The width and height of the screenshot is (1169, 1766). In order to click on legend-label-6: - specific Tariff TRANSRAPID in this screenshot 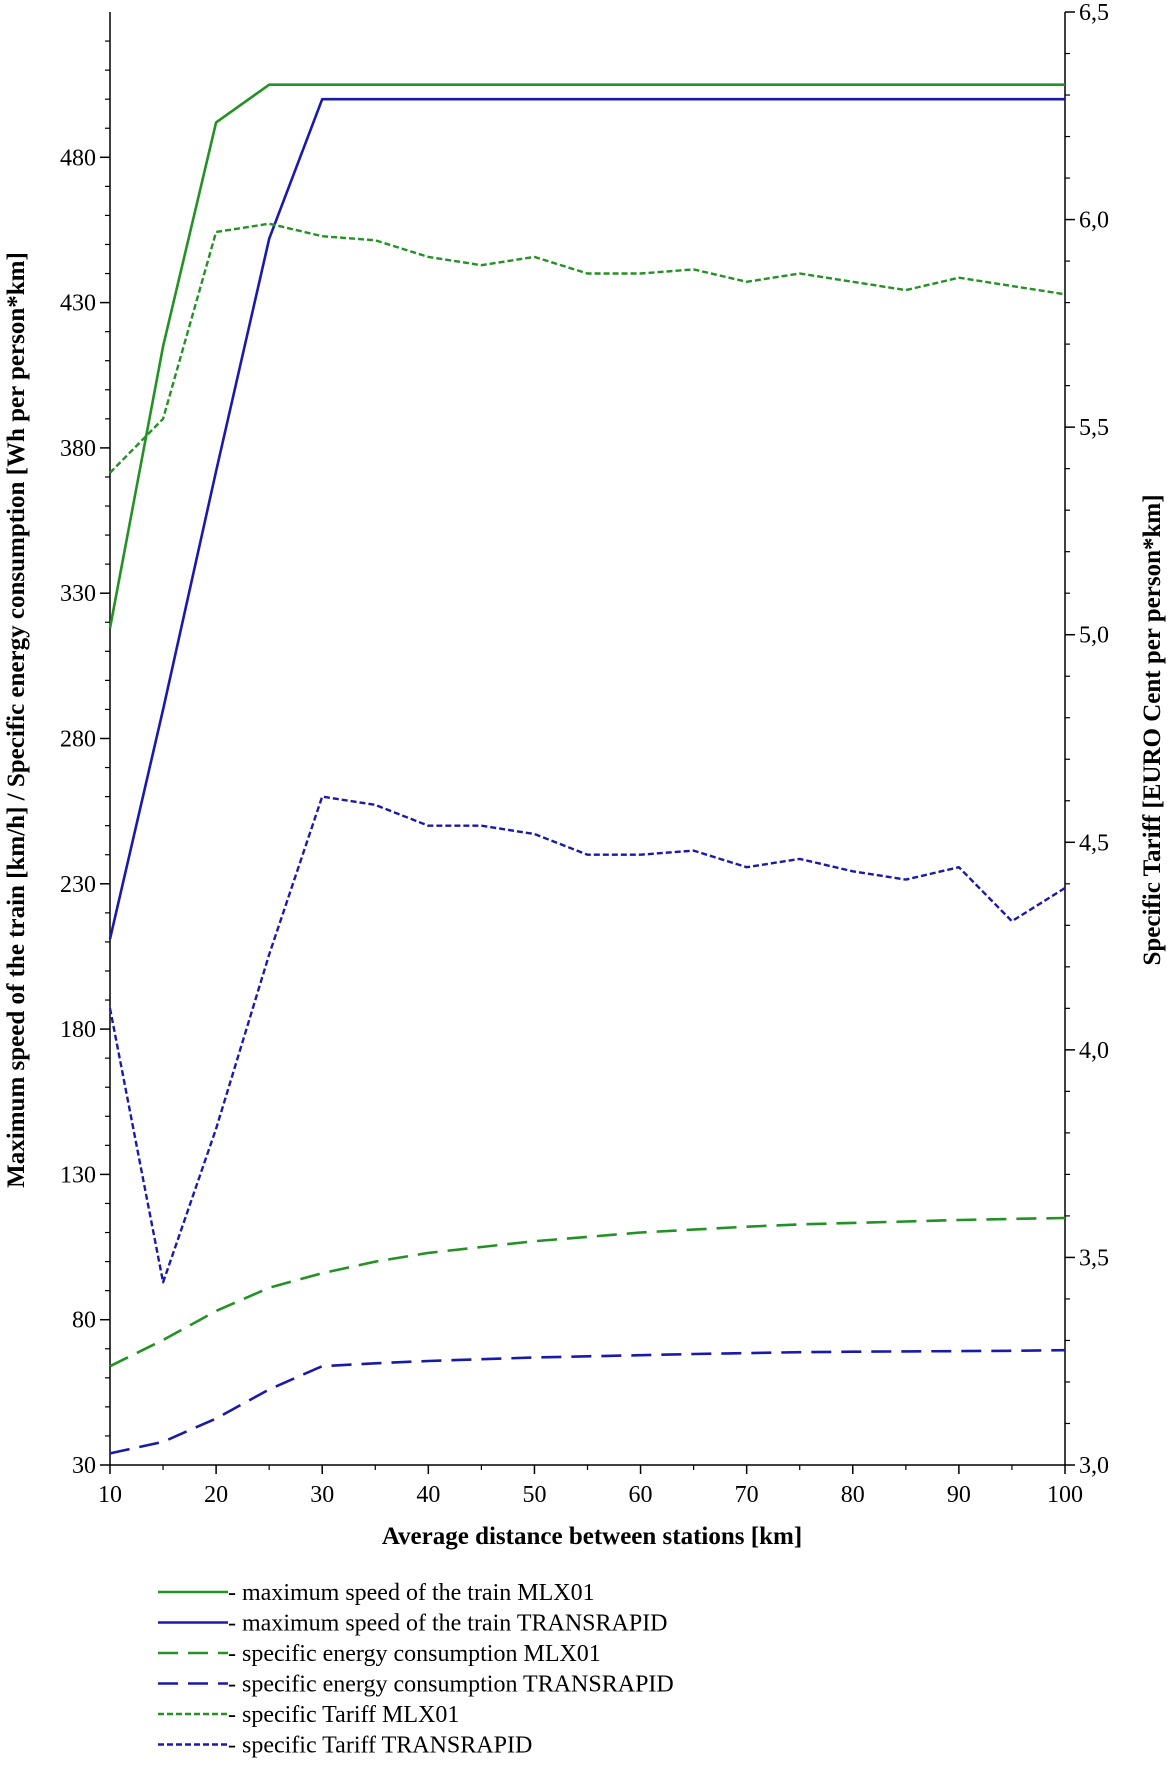, I will do `click(380, 1746)`.